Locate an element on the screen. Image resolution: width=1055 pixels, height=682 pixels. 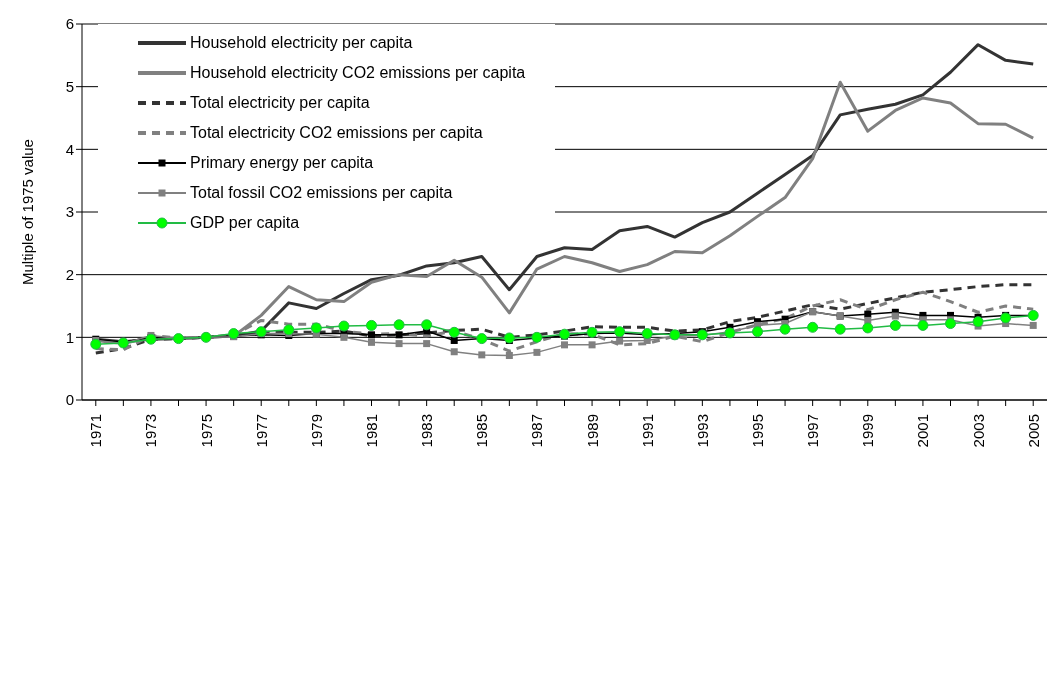
y-tick-label: 5 is located at coordinates (69, 86).